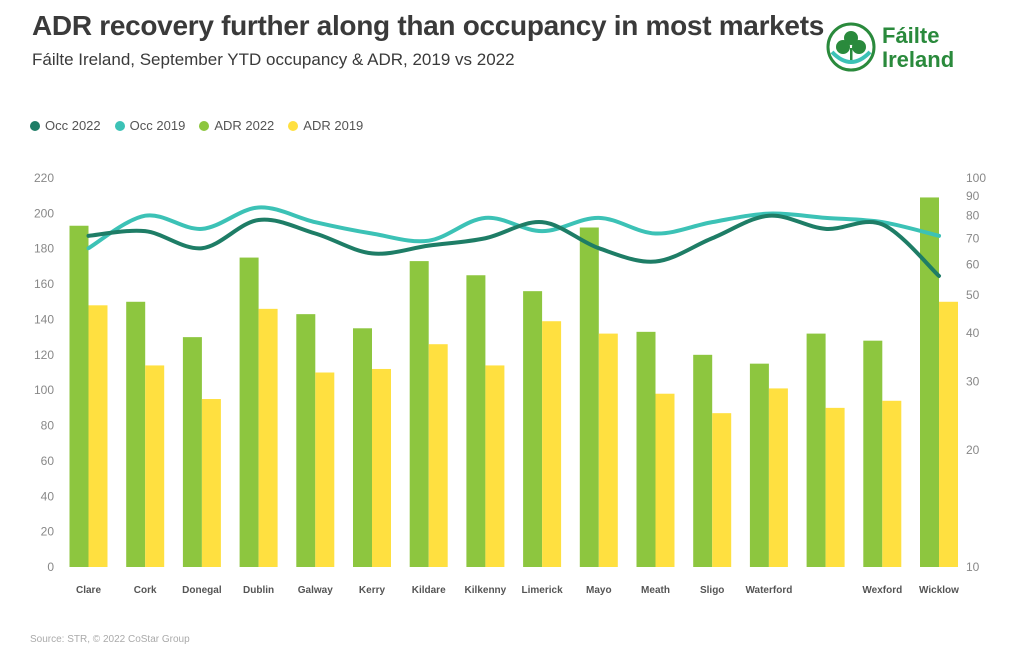 The image size is (1024, 655). I want to click on category-label: Donegal, so click(202, 590).